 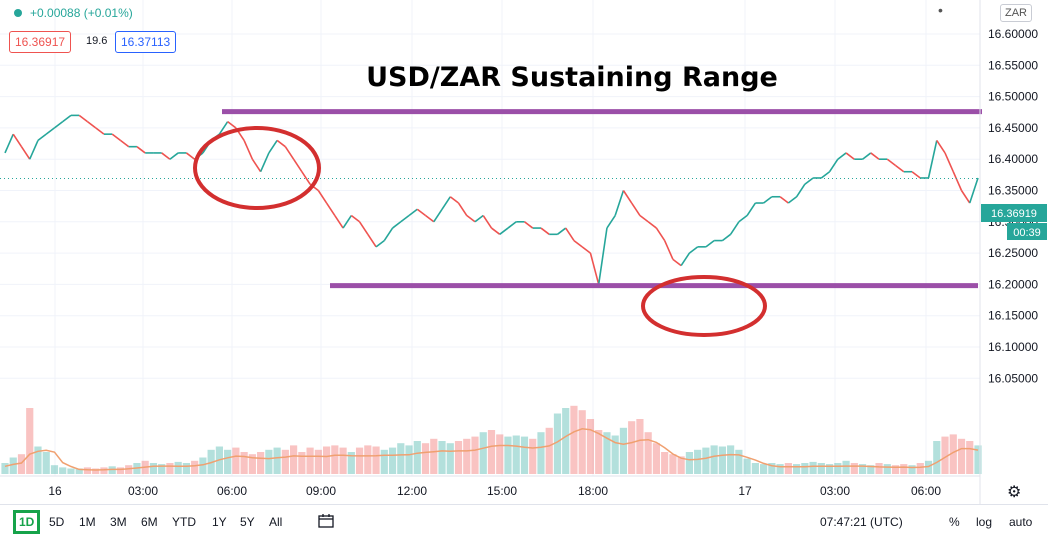 What do you see at coordinates (1013, 159) in the screenshot?
I see `price-tick-label: 16.40000` at bounding box center [1013, 159].